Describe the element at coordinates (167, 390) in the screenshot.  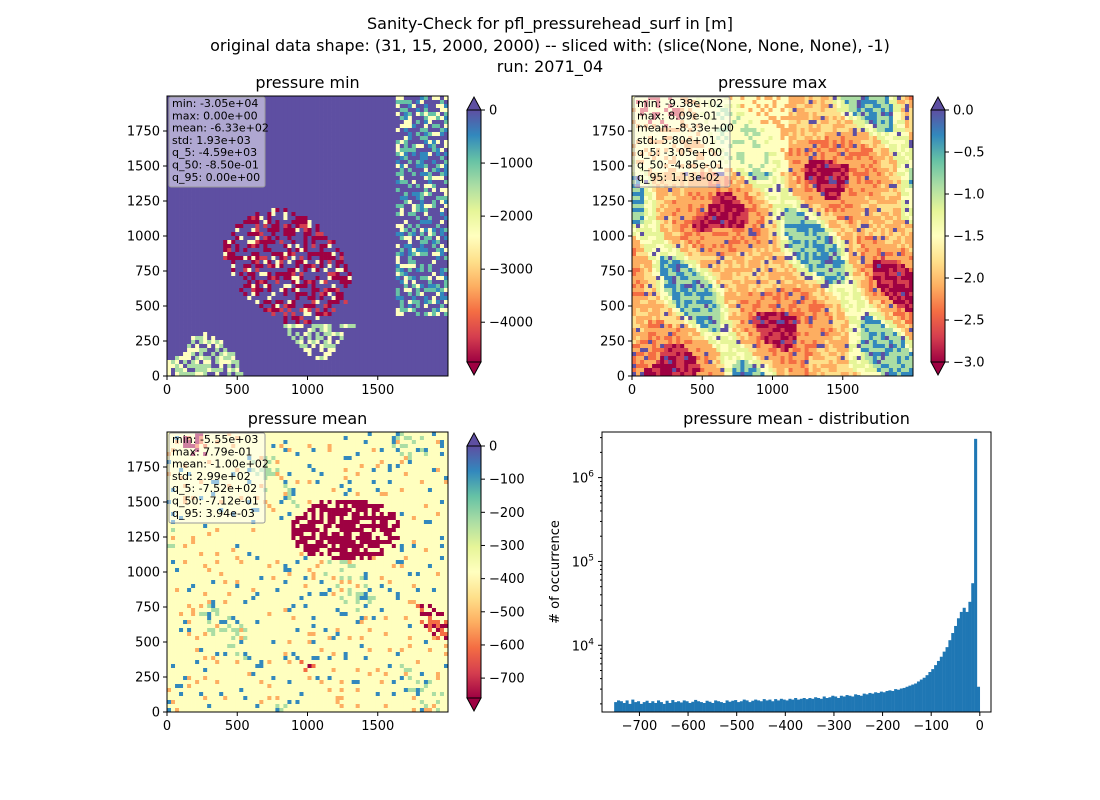
I see `x-tick-label: 0` at that location.